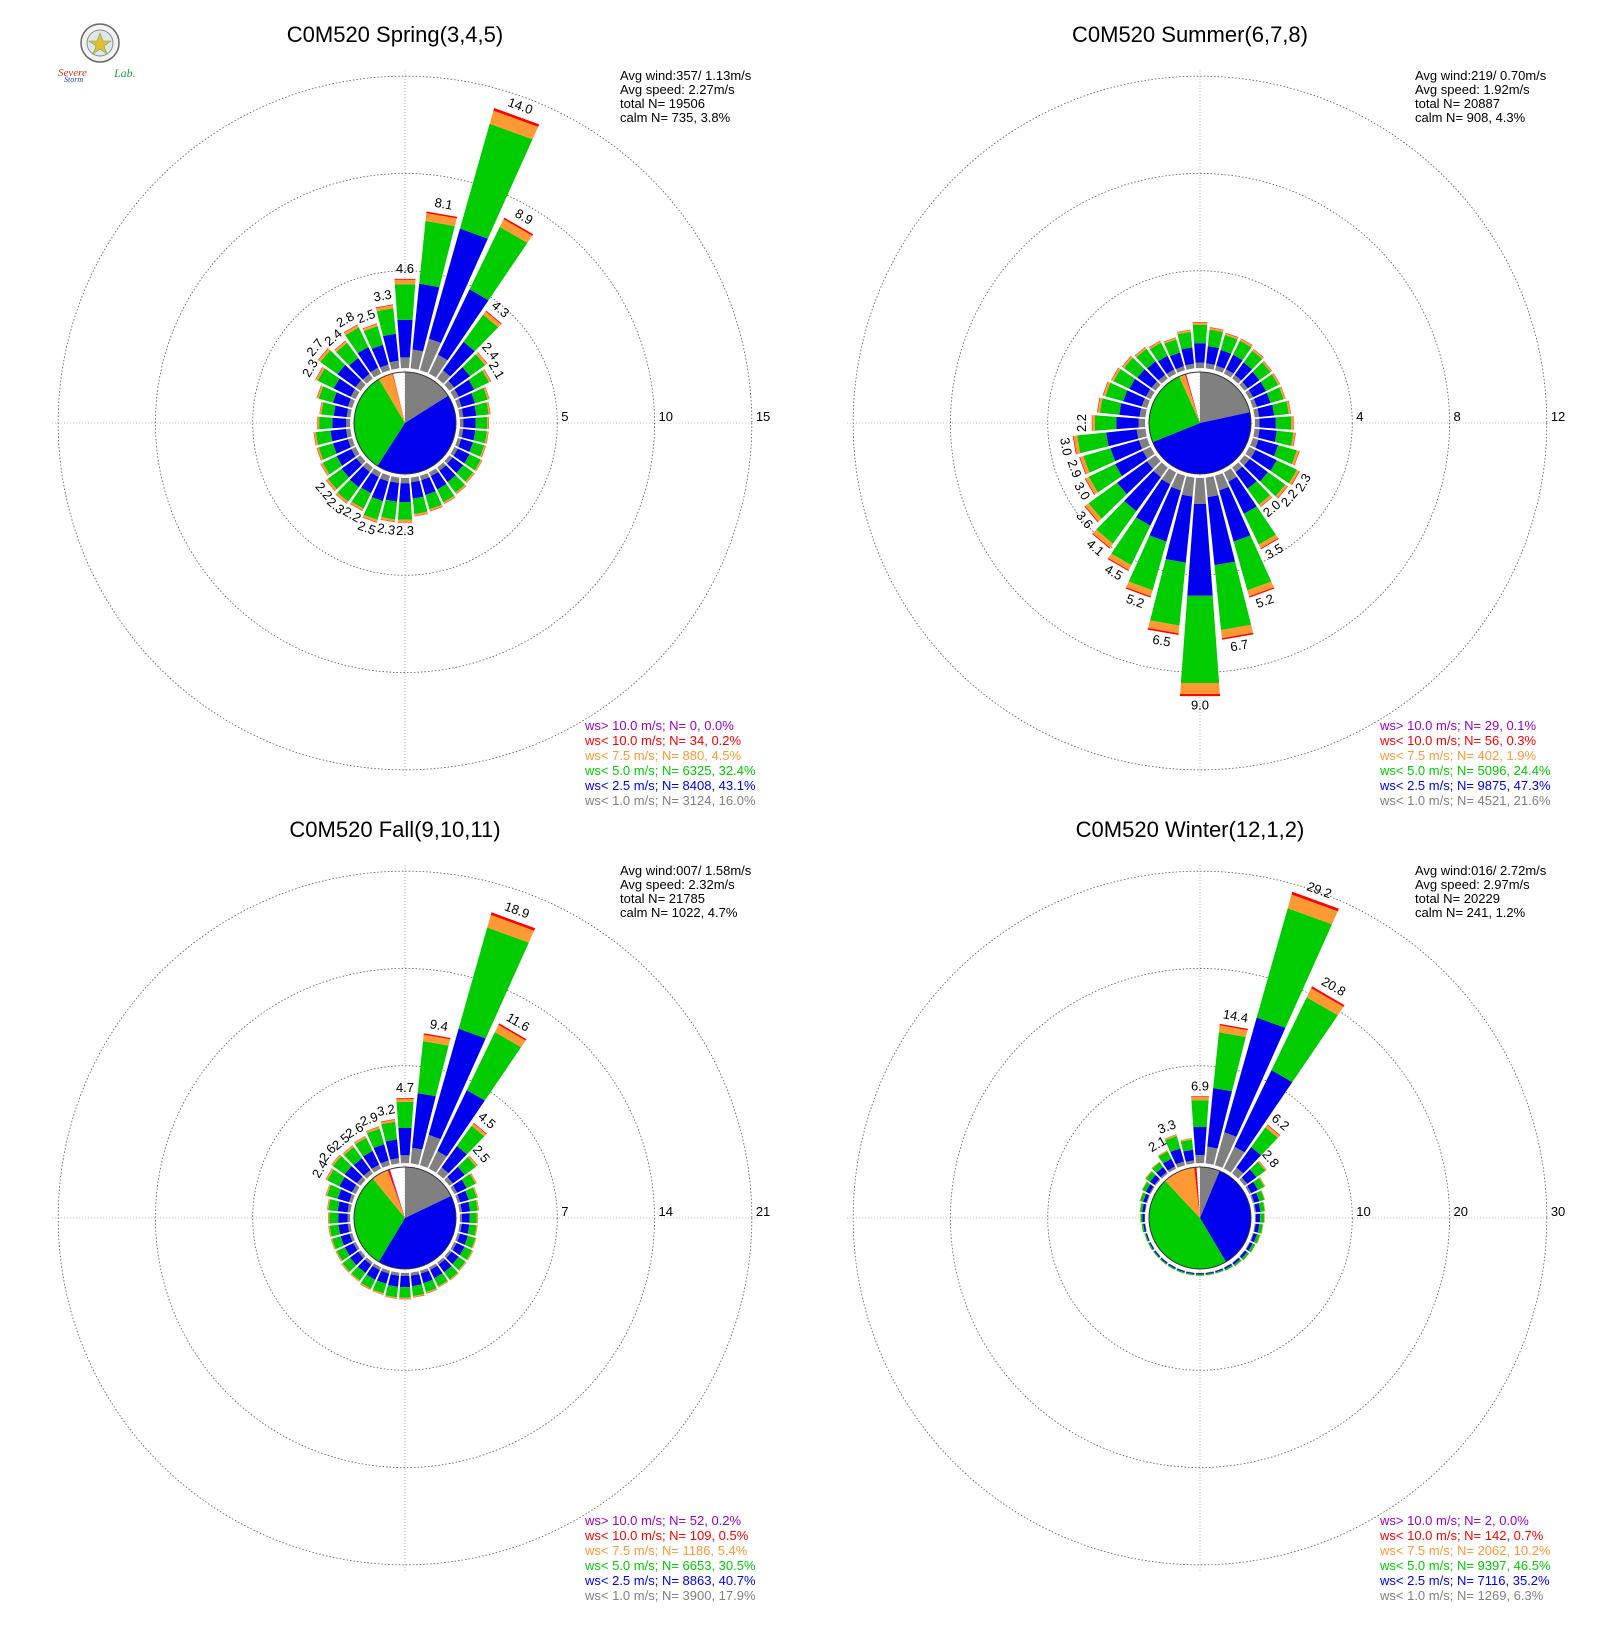  I want to click on legend-entry-gt10: ws> 10.0 m/s; N= 2, 0.0%, so click(1454, 1520).